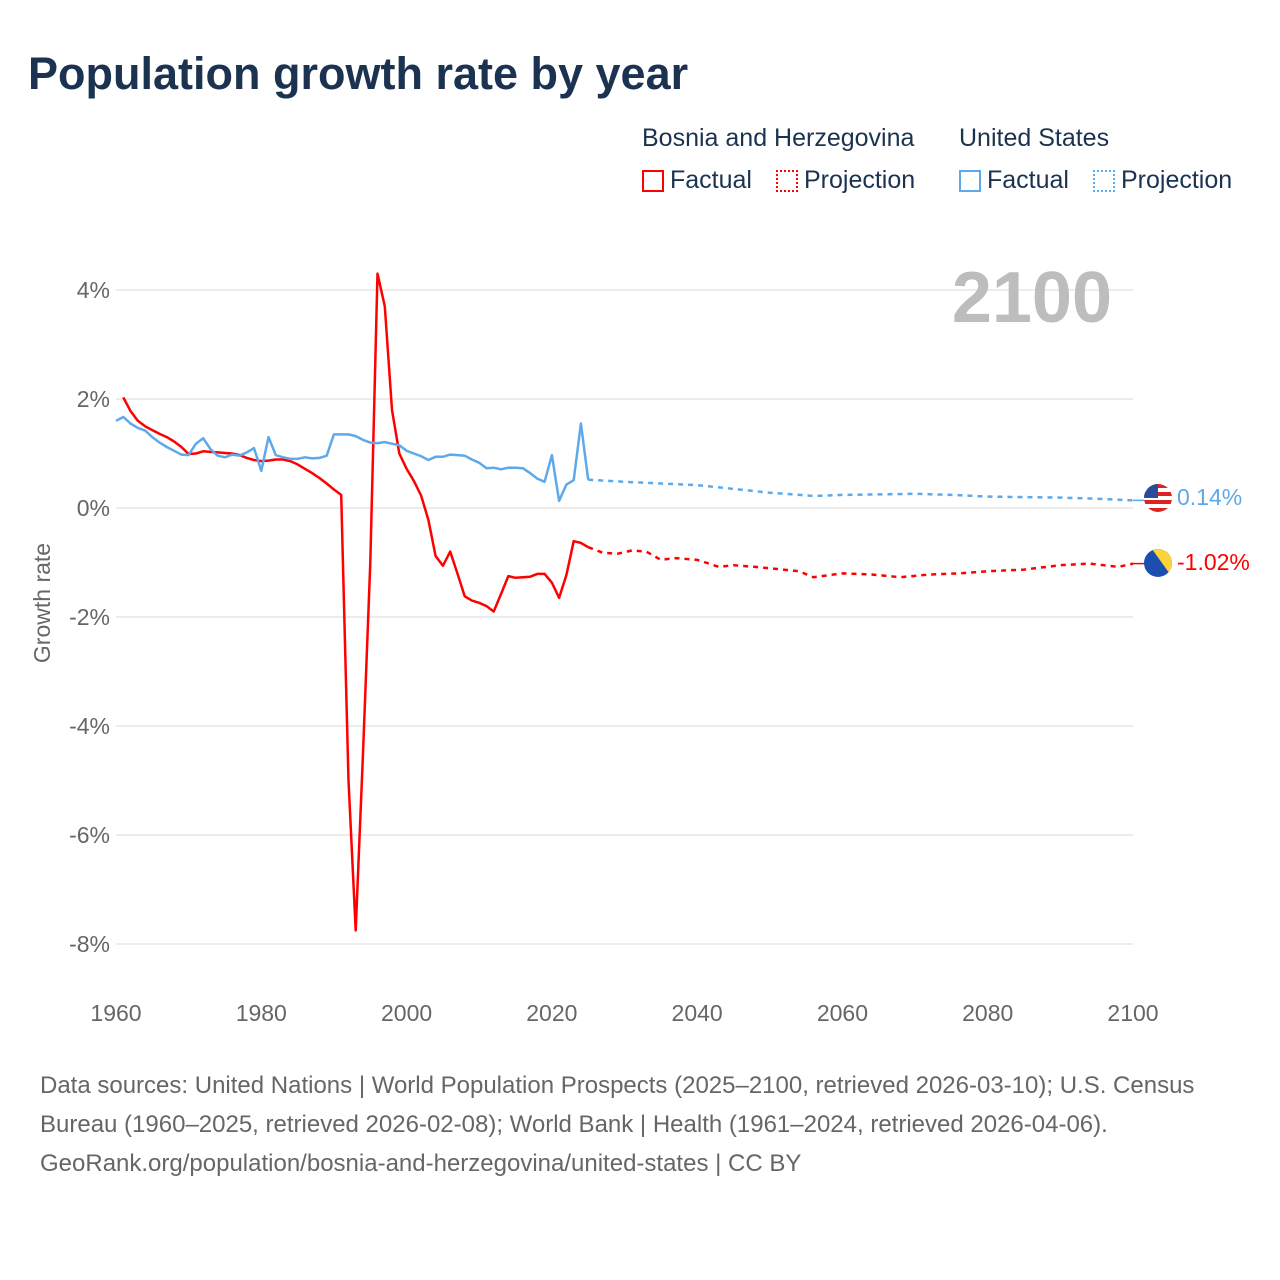 Image resolution: width=1280 pixels, height=1280 pixels. What do you see at coordinates (115, 1013) in the screenshot?
I see `x-tick-label: 1960` at bounding box center [115, 1013].